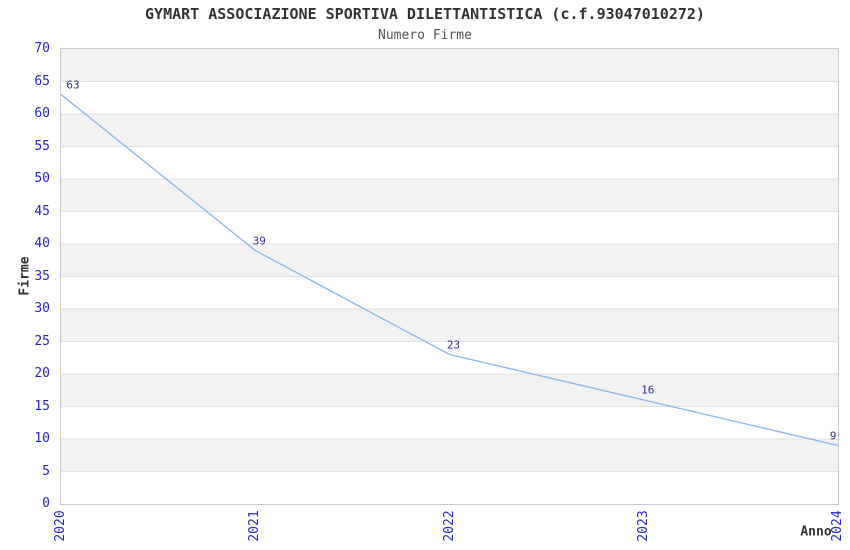 The height and width of the screenshot is (550, 850). What do you see at coordinates (42, 308) in the screenshot?
I see `y-tick-label: 30` at bounding box center [42, 308].